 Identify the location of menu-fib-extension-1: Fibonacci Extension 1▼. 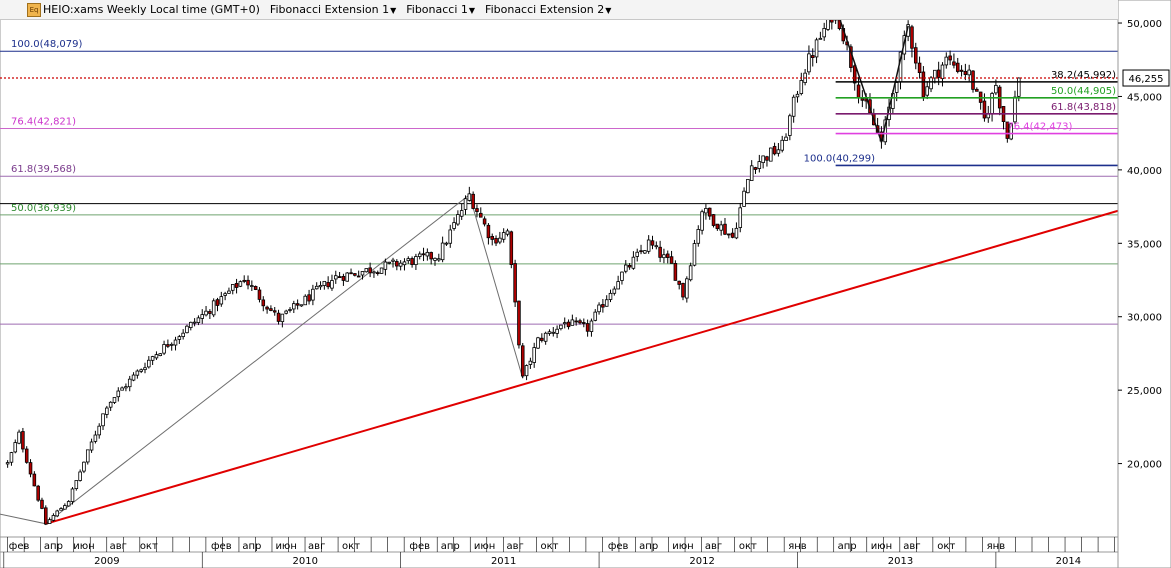
(333, 9).